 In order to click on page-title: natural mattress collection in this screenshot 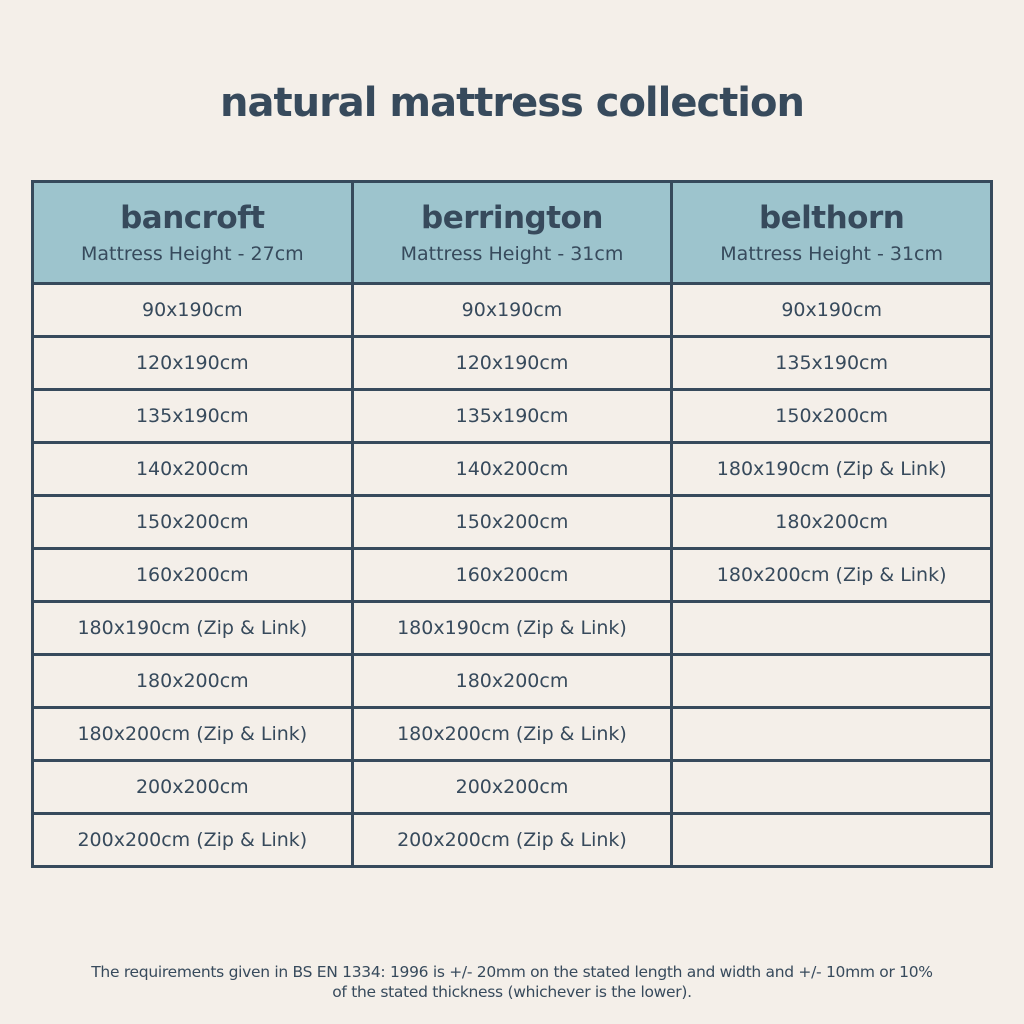, I will do `click(512, 103)`.